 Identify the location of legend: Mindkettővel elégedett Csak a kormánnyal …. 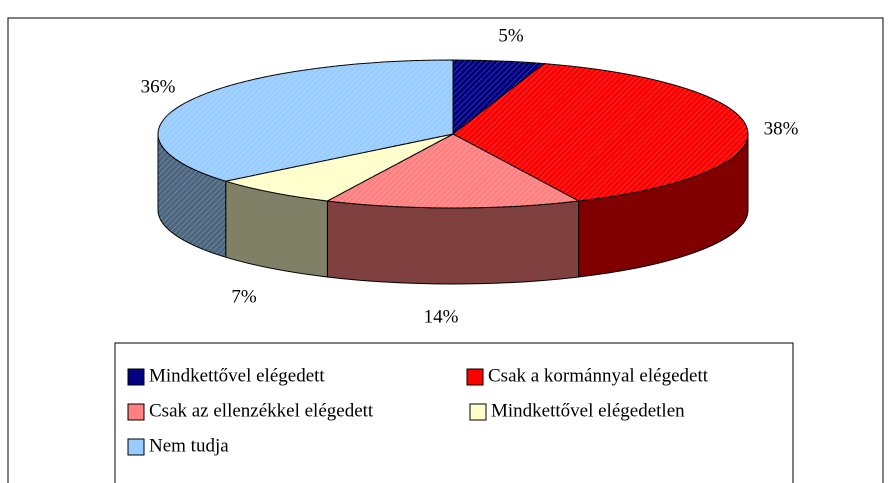
(418, 410).